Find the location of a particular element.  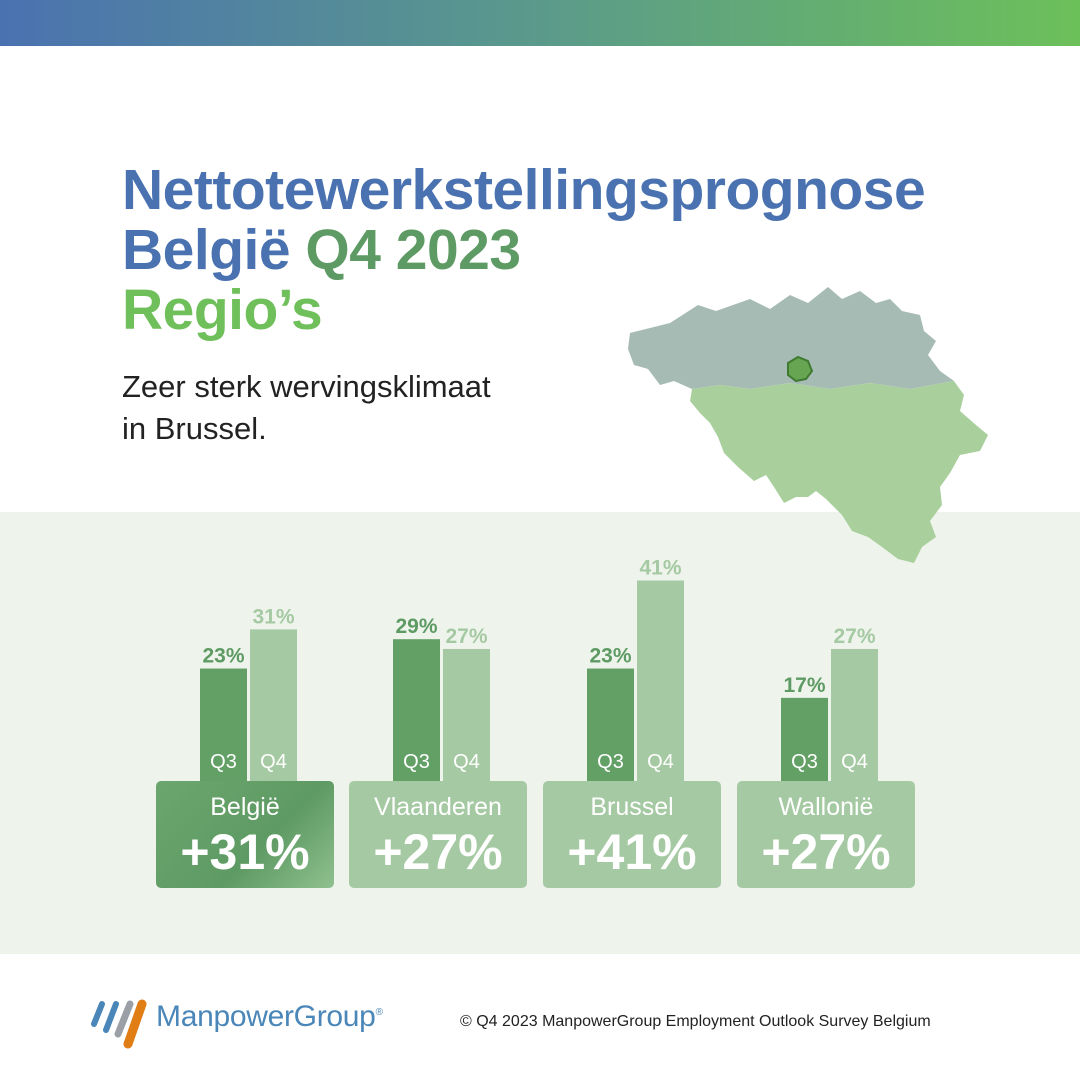

bar-vlaanderen-q3 is located at coordinates (416, 710).